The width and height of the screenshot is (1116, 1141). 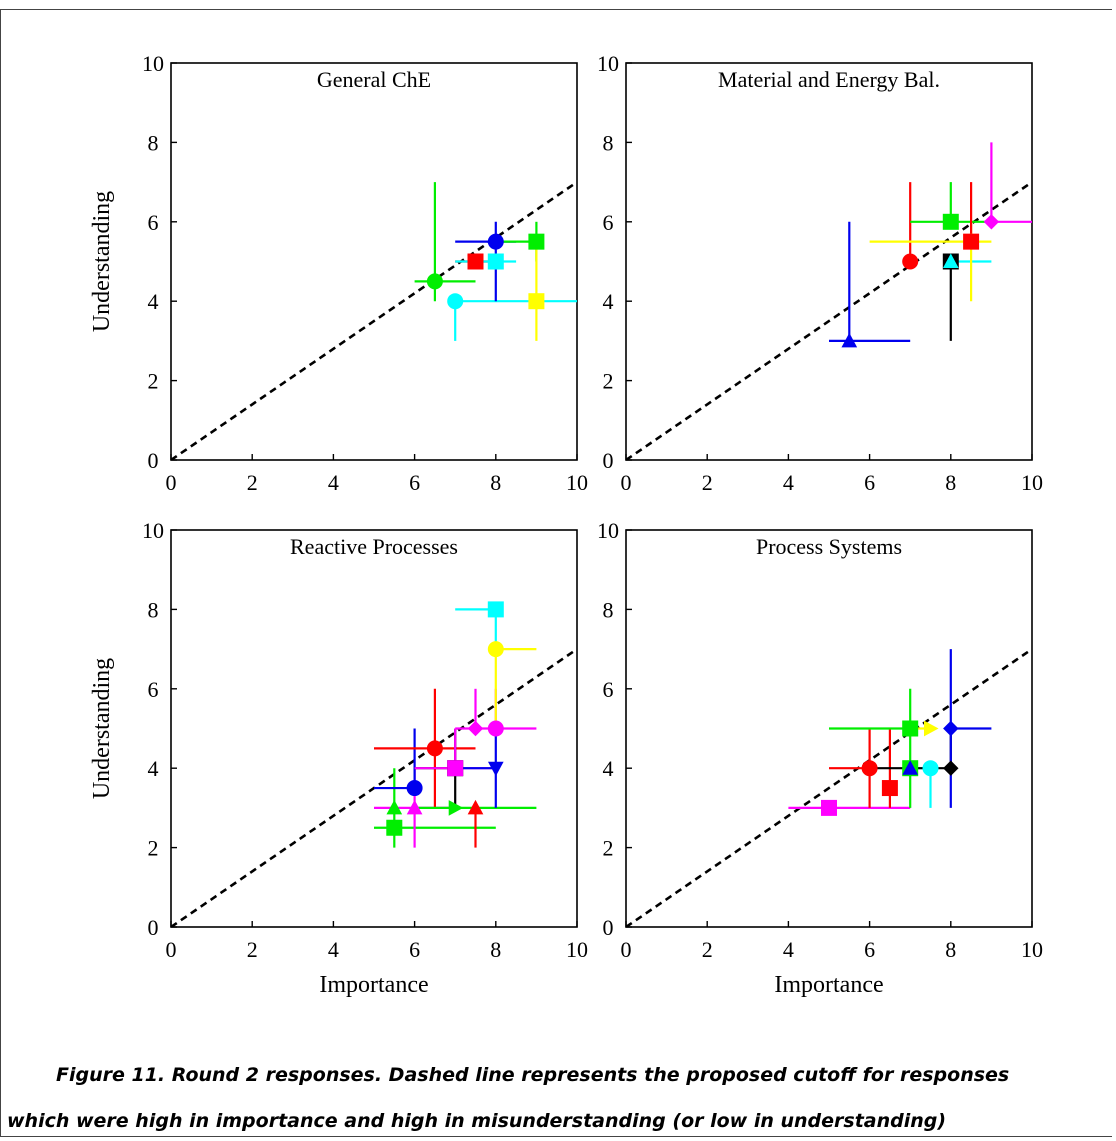 I want to click on panel-title: Process Systems, so click(x=829, y=546).